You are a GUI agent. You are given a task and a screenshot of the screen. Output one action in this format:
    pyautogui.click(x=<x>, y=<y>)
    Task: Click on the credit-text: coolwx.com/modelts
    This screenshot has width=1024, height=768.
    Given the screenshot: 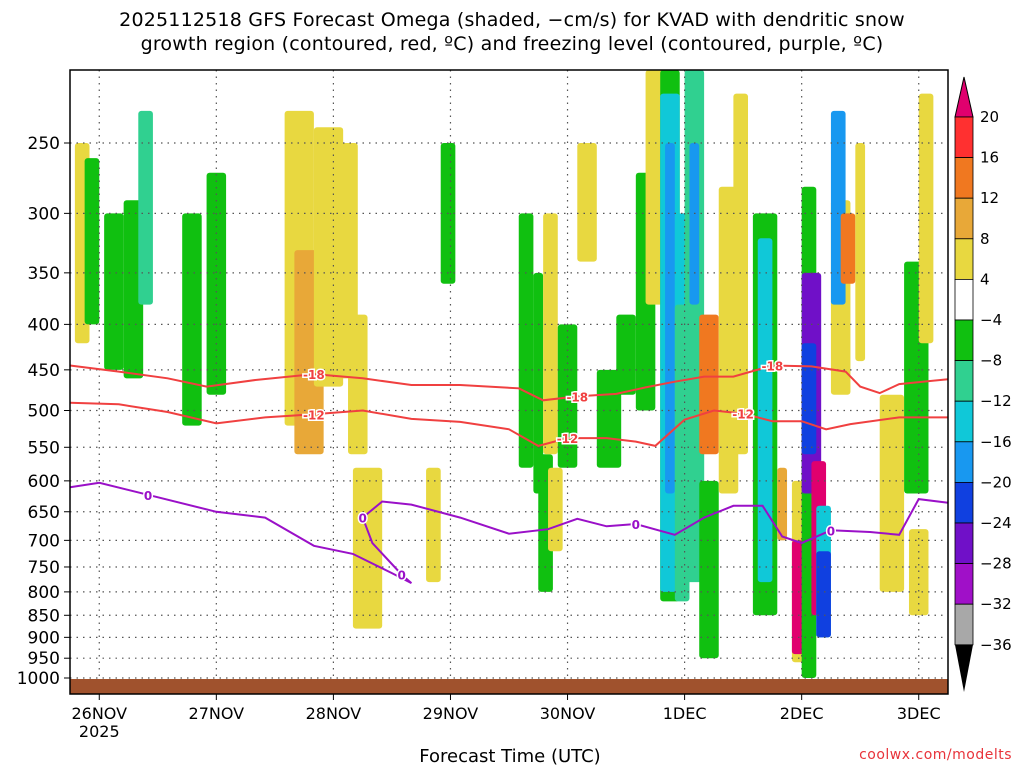 What is the action you would take?
    pyautogui.click(x=935, y=755)
    